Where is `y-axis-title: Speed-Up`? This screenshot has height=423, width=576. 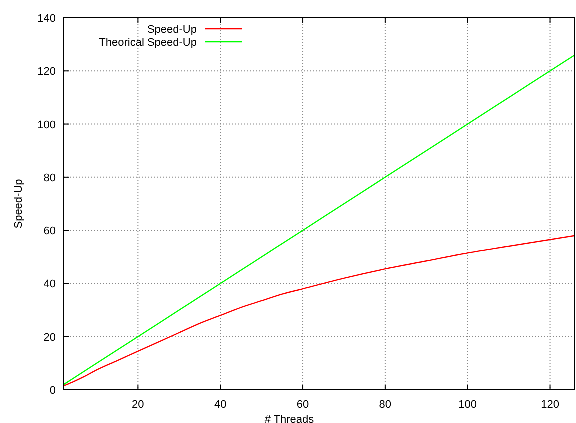
y-axis-title: Speed-Up is located at coordinates (19, 204).